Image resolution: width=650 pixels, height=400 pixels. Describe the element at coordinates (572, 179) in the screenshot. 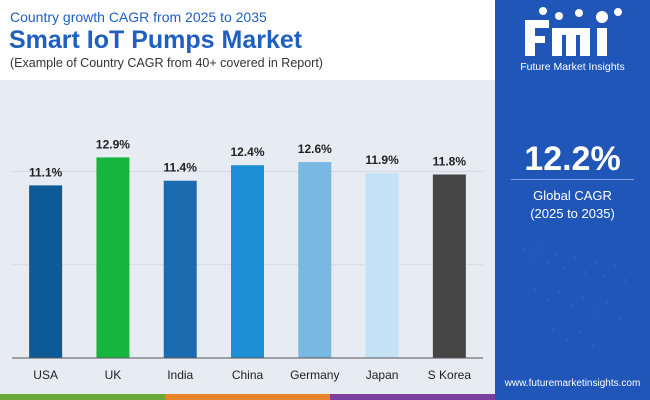

I see `divider` at that location.